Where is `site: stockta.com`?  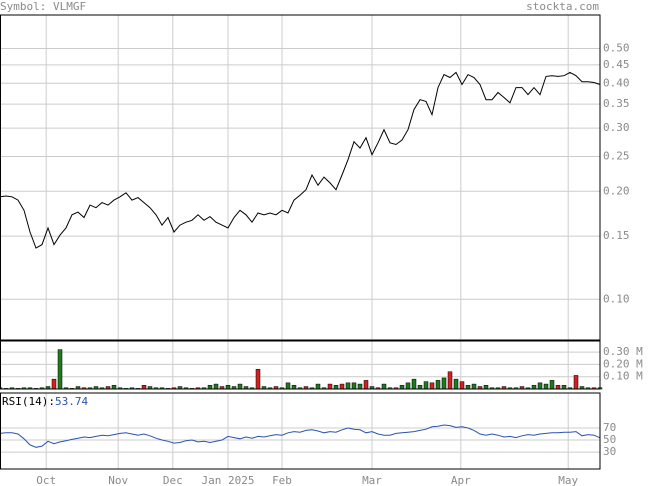
site: stockta.com is located at coordinates (562, 6).